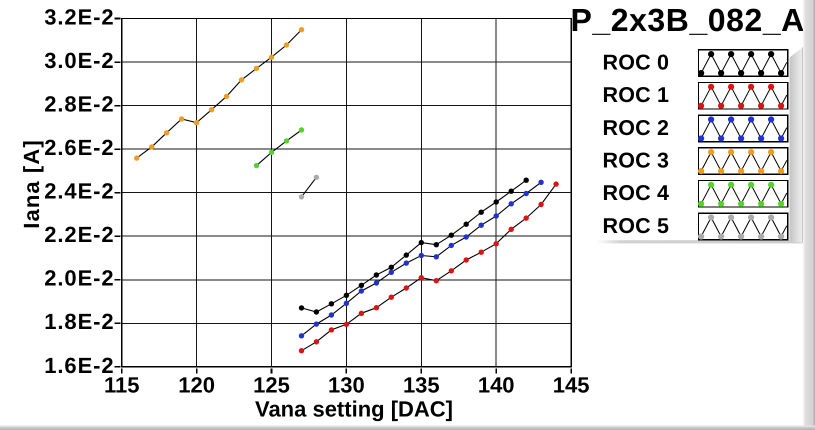 This screenshot has width=815, height=430. I want to click on svg-text: 3.2E-2, so click(79, 16).